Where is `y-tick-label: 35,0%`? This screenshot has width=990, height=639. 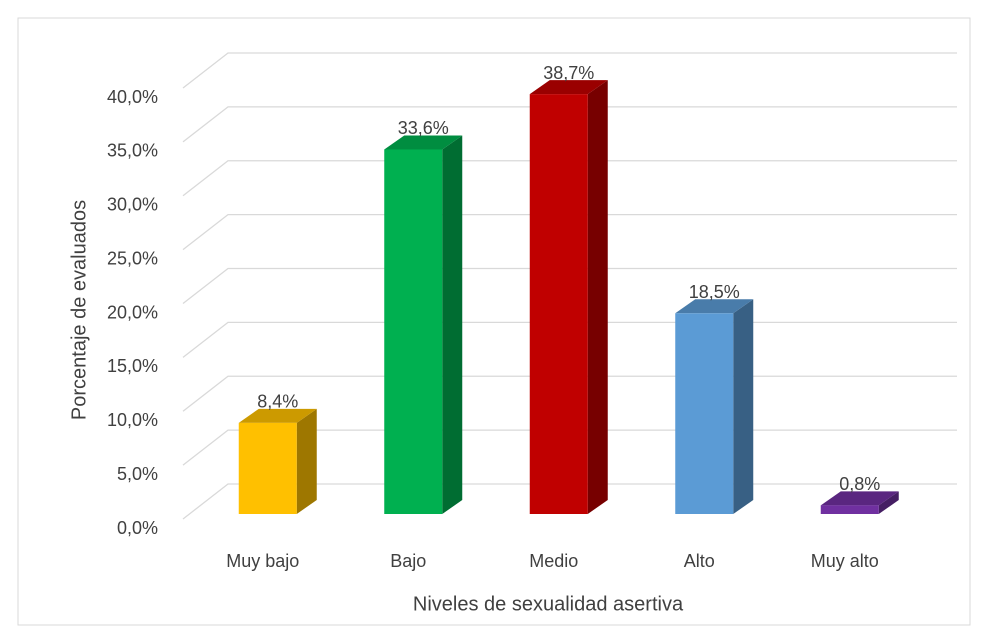
y-tick-label: 35,0% is located at coordinates (132, 151).